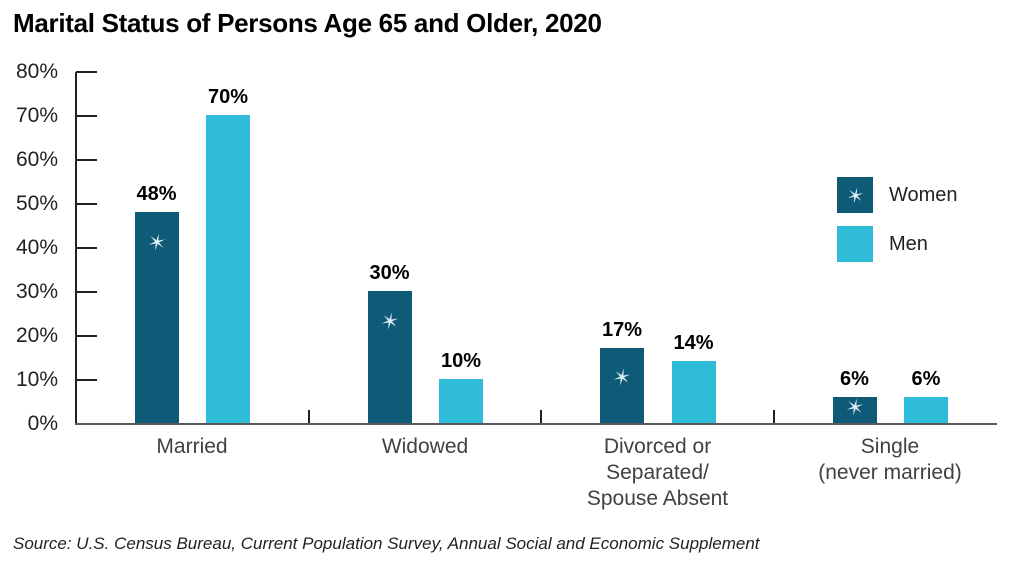 Image resolution: width=1024 pixels, height=571 pixels. I want to click on value-label-men-0: 70%, so click(228, 97).